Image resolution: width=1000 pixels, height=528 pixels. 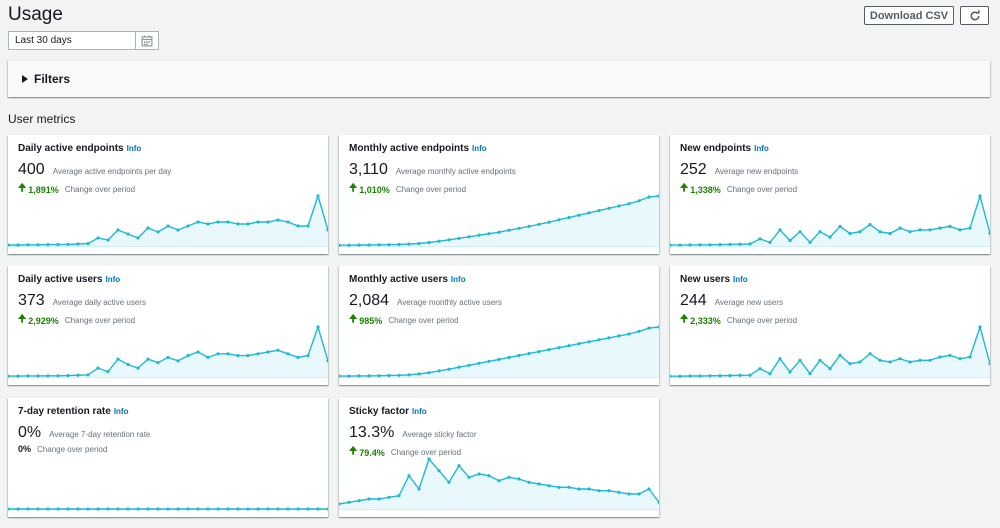 I want to click on sparkline-area, so click(x=499, y=352).